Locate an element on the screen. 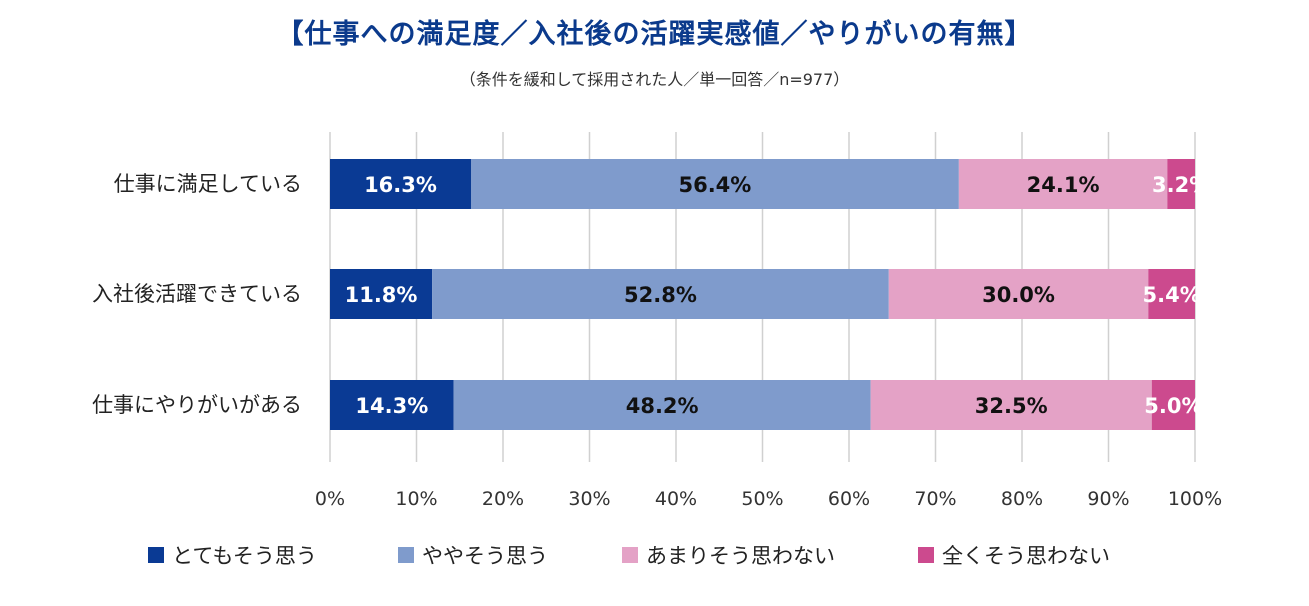 Image resolution: width=1309 pixels, height=606 pixels. legend-label: ややそう思う is located at coordinates (485, 556).